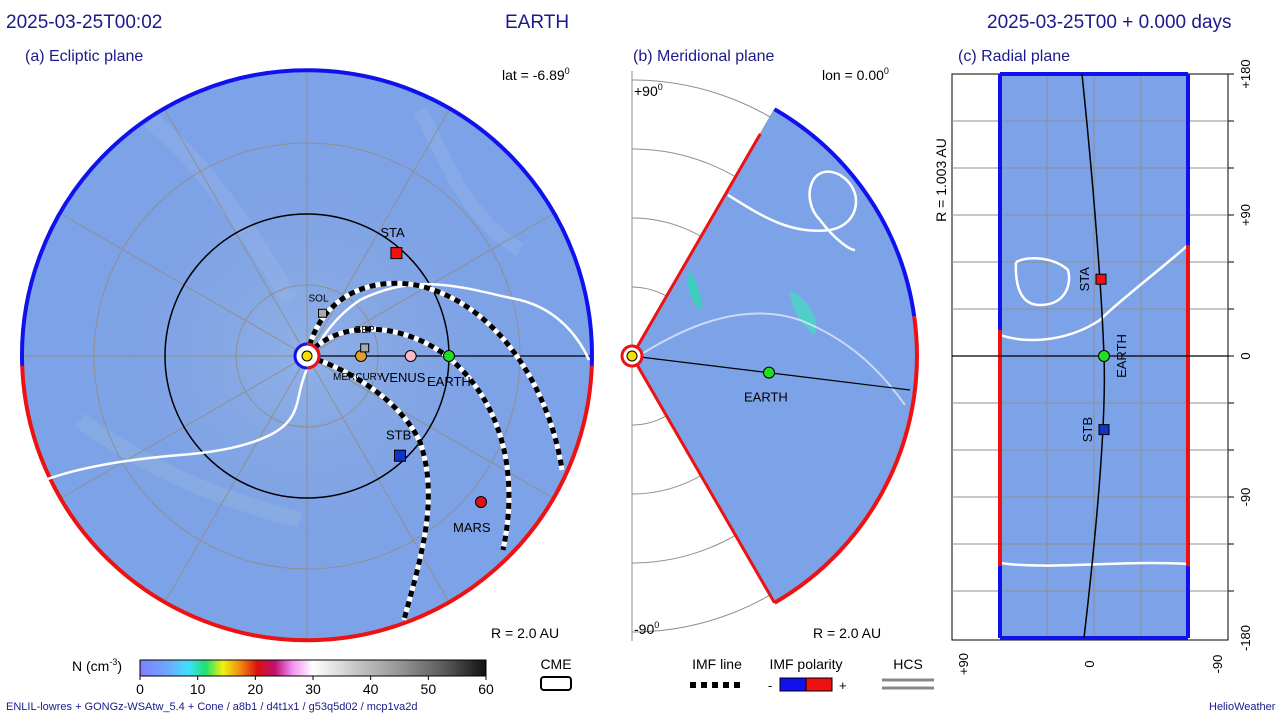 This screenshot has width=1280, height=720. I want to click on radial-body-label-sta: STA, so click(1084, 279).